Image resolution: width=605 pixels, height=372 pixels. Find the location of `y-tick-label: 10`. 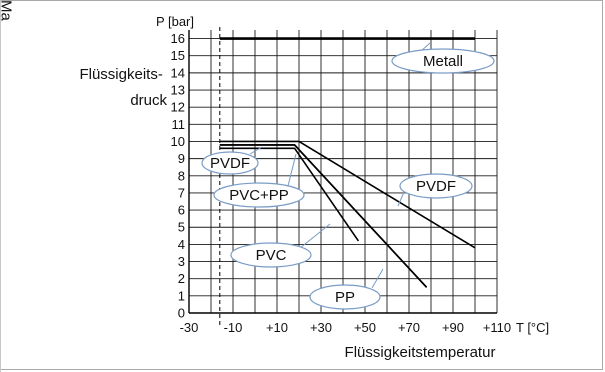

y-tick-label: 10 is located at coordinates (178, 141).